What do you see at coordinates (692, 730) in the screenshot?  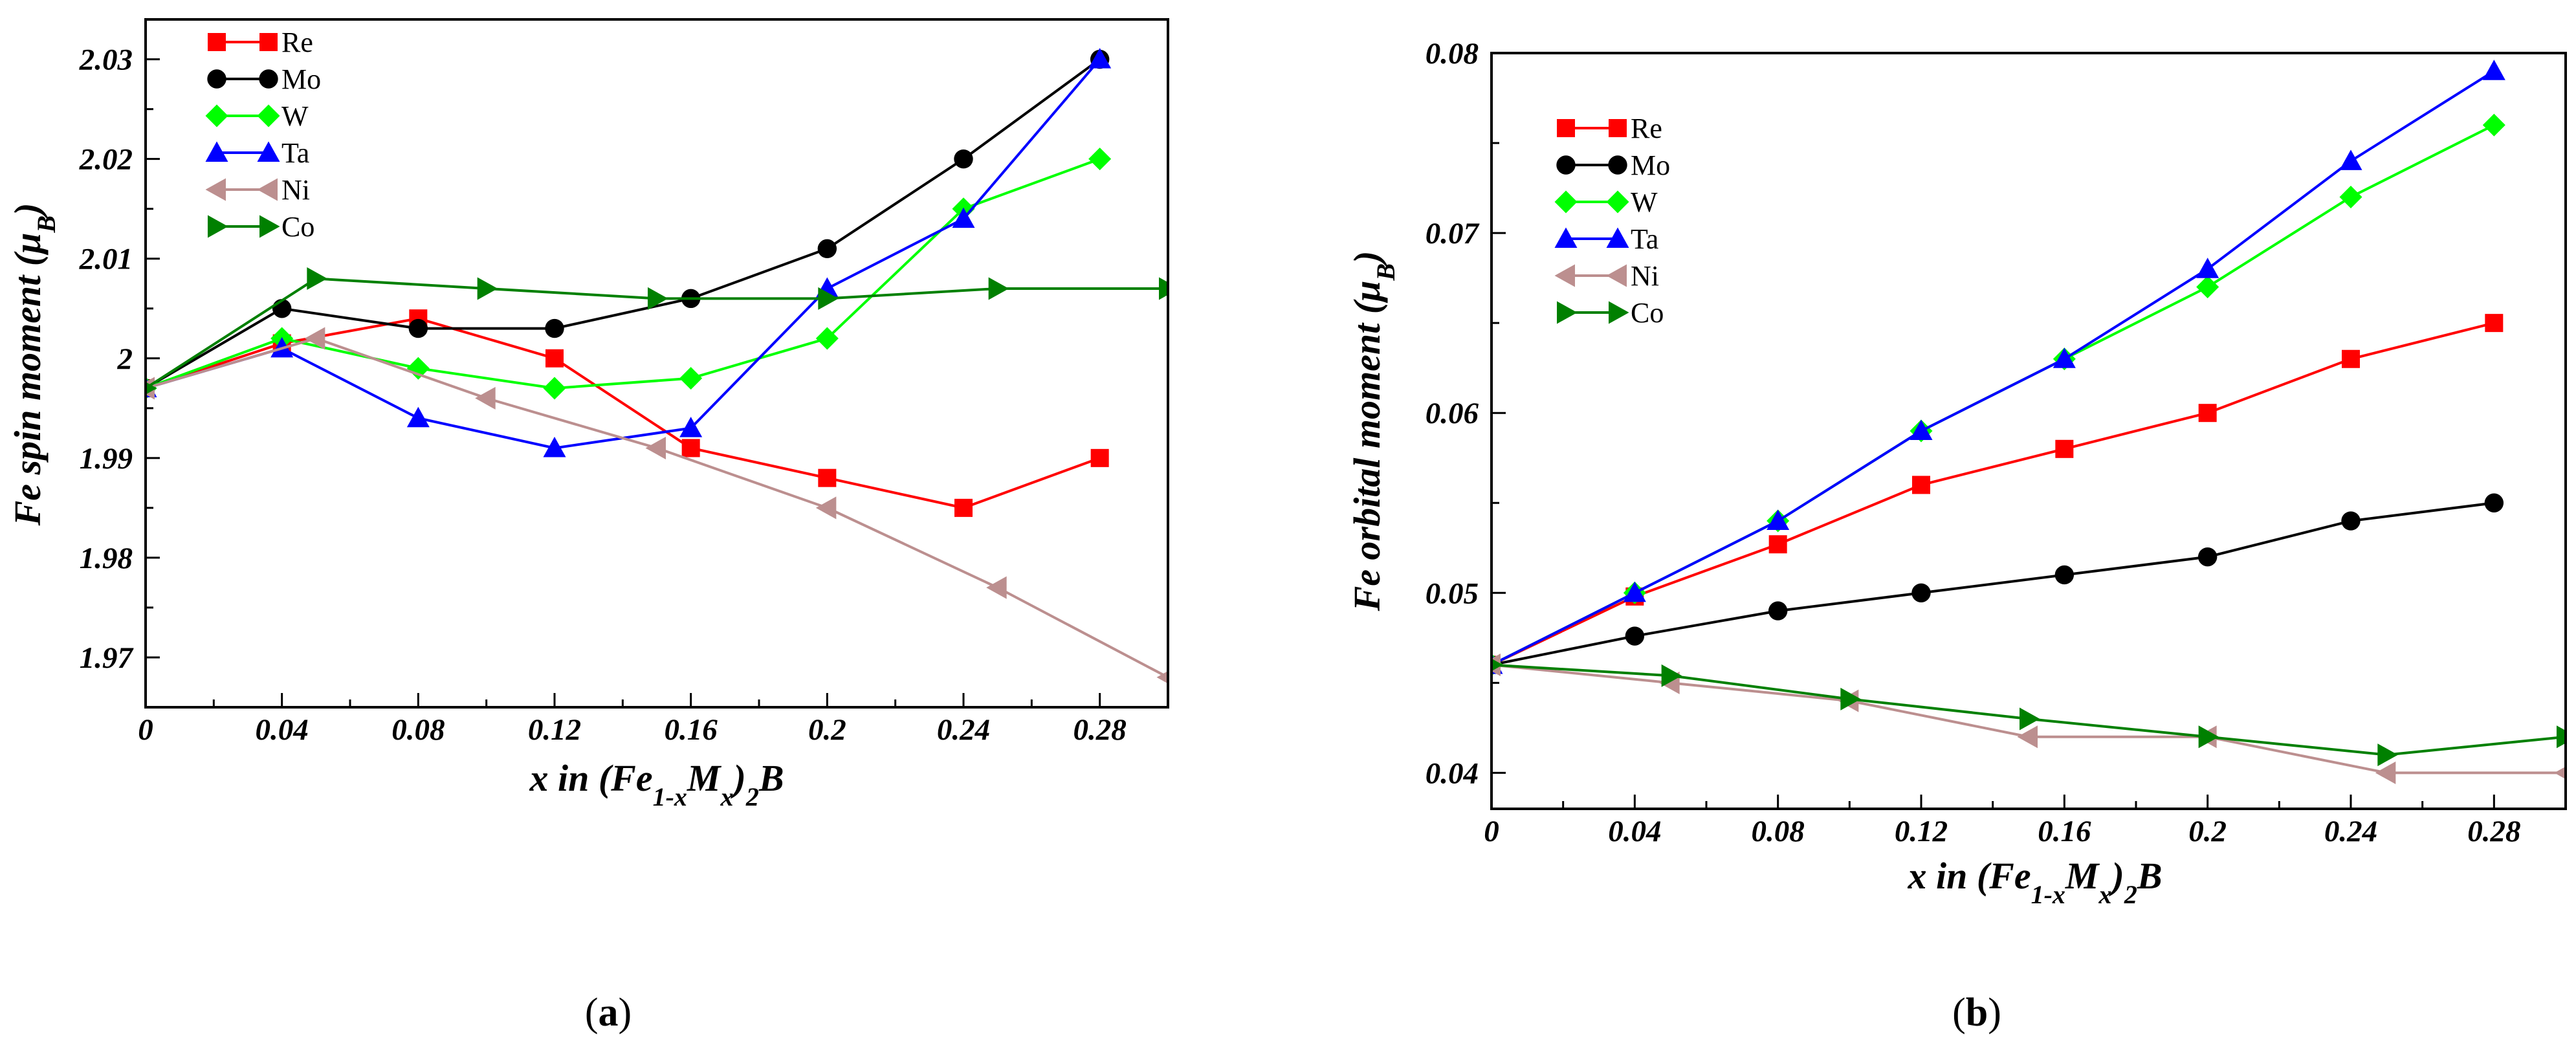 I see `x-tick-label-a: 0.16` at bounding box center [692, 730].